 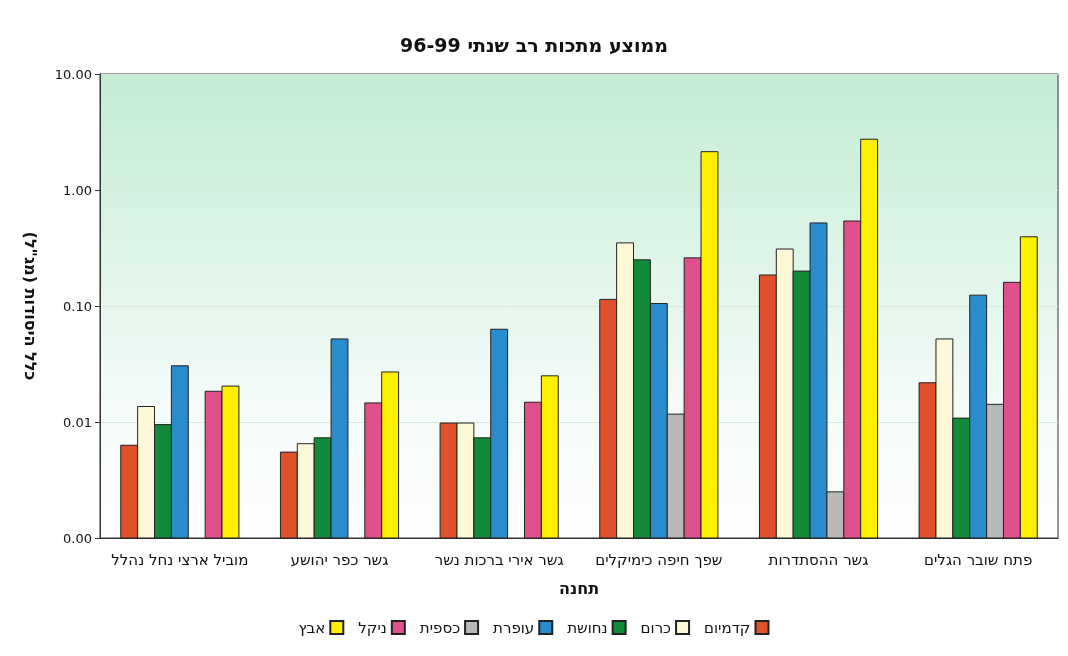 I want to click on y-tick-label: 0.00, so click(x=77, y=538).